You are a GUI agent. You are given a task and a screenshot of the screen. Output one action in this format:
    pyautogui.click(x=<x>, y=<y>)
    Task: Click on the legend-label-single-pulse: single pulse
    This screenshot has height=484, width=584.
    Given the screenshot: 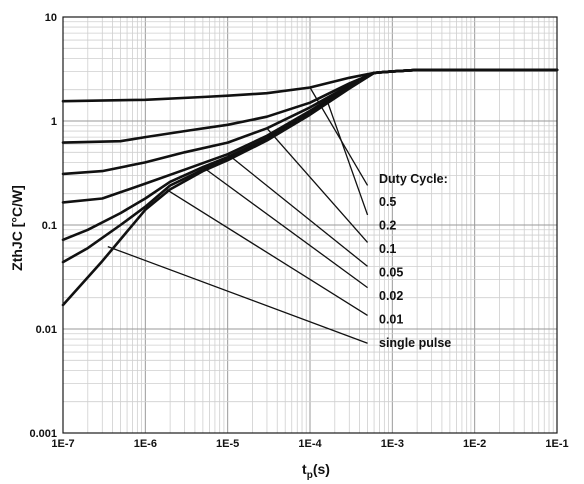 What is the action you would take?
    pyautogui.click(x=415, y=343)
    